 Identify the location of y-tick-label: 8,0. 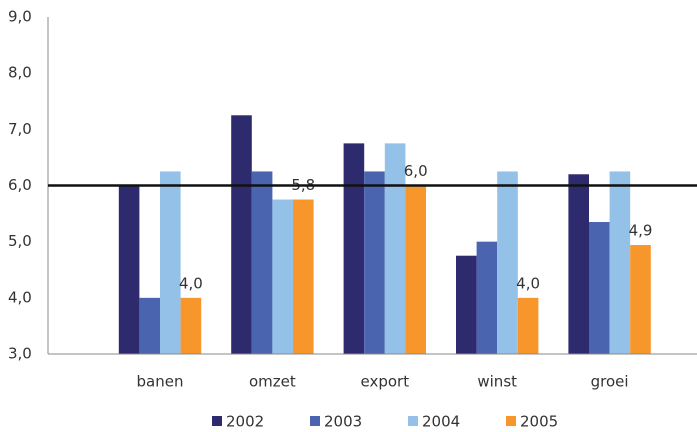
(20, 73).